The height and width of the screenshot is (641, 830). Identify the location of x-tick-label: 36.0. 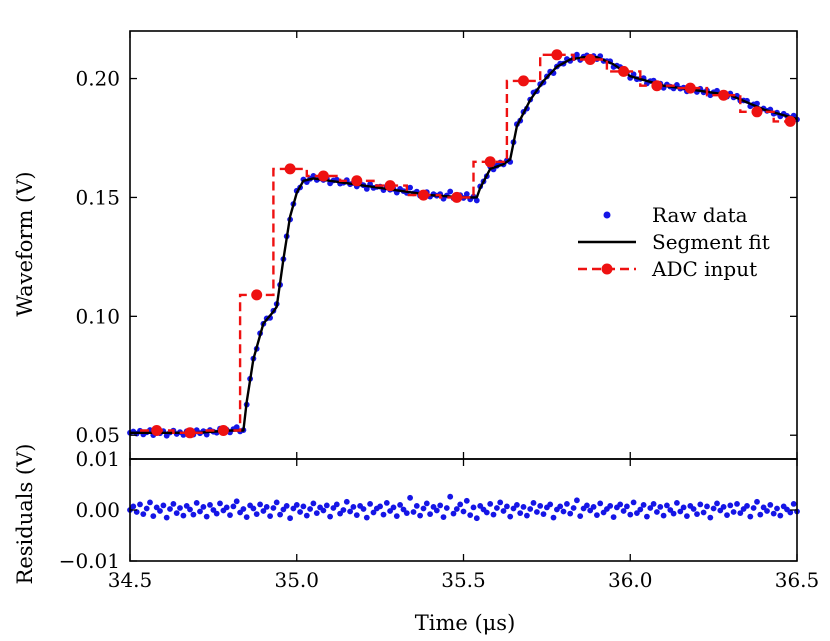
(630, 580).